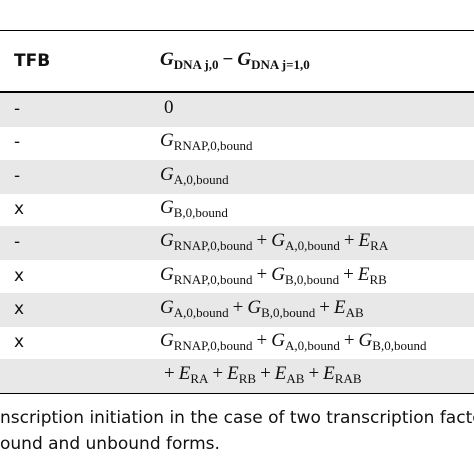 The height and width of the screenshot is (474, 474). I want to click on formula-cell: GRNAP,0,bound, so click(206, 142).